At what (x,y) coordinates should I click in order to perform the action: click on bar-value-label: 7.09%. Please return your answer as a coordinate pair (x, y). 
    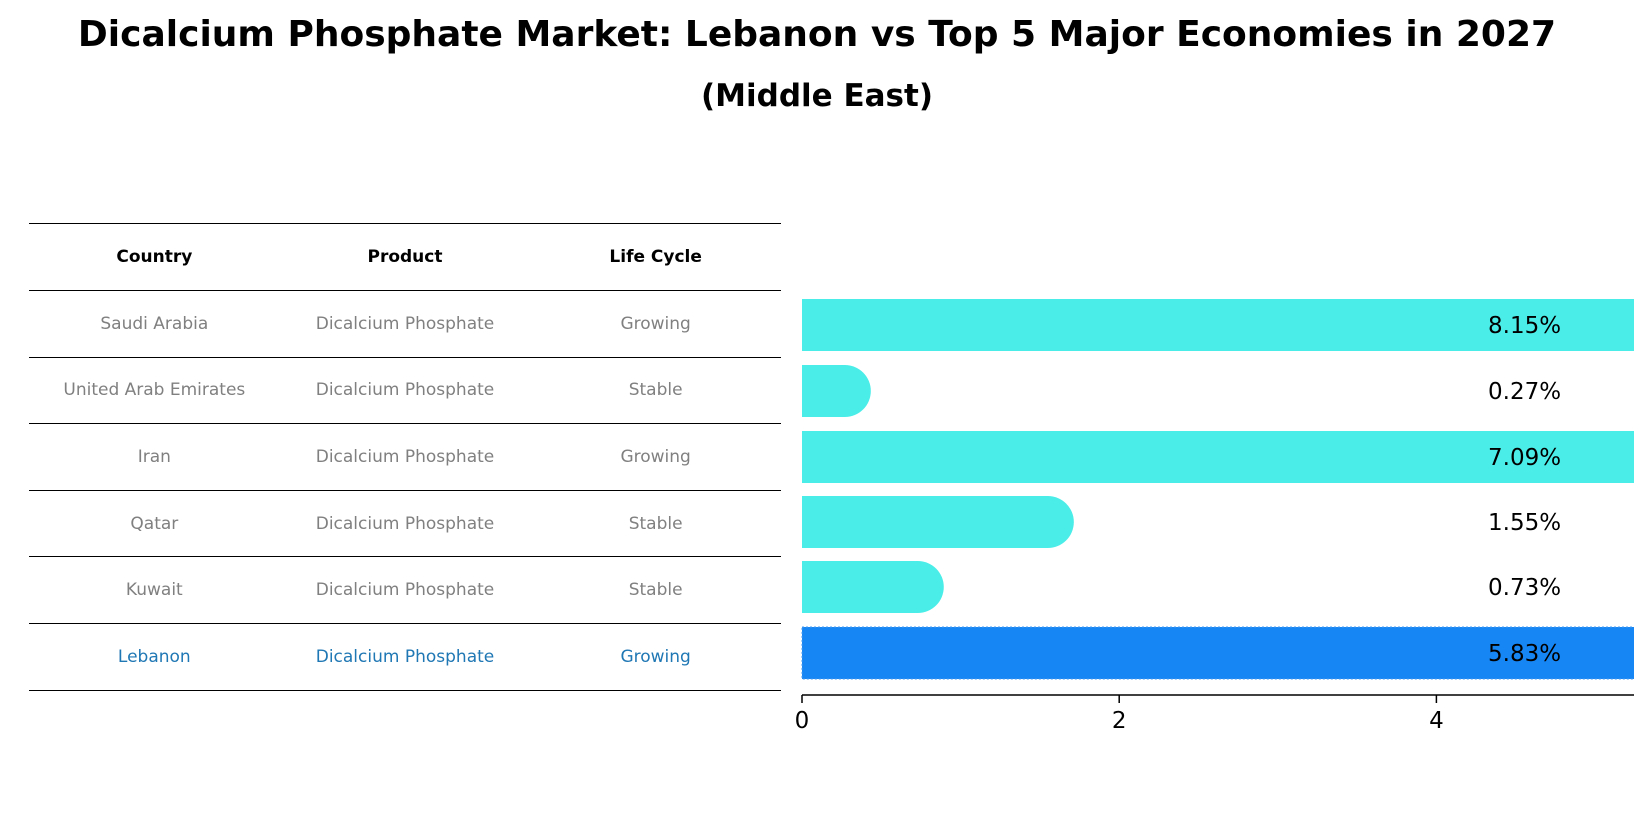
    Looking at the image, I should click on (1524, 458).